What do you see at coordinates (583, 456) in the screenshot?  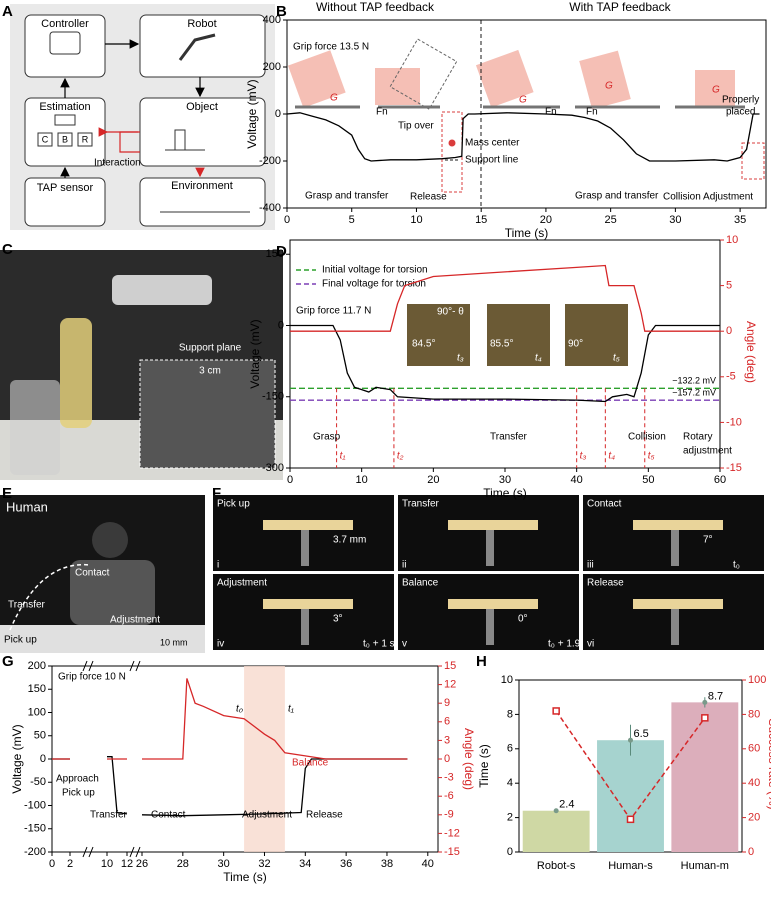 I see `event-label: t₃` at bounding box center [583, 456].